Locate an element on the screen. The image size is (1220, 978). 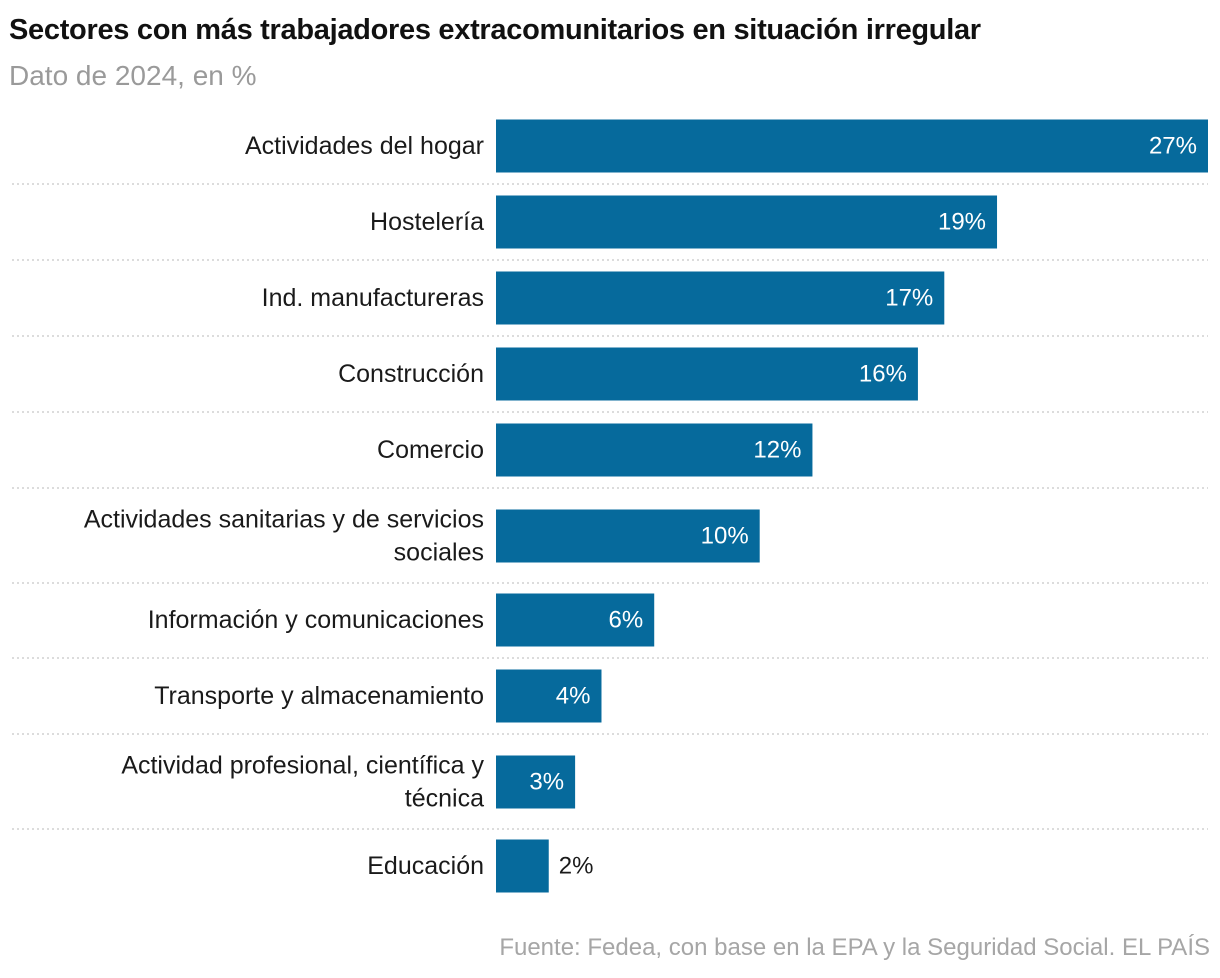
category-label-1: Actividades del hogar is located at coordinates (364, 146).